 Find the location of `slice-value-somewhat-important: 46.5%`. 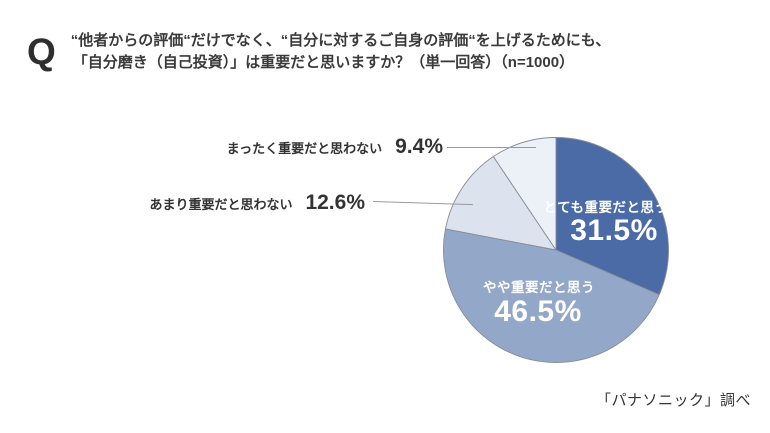

slice-value-somewhat-important: 46.5% is located at coordinates (538, 311).